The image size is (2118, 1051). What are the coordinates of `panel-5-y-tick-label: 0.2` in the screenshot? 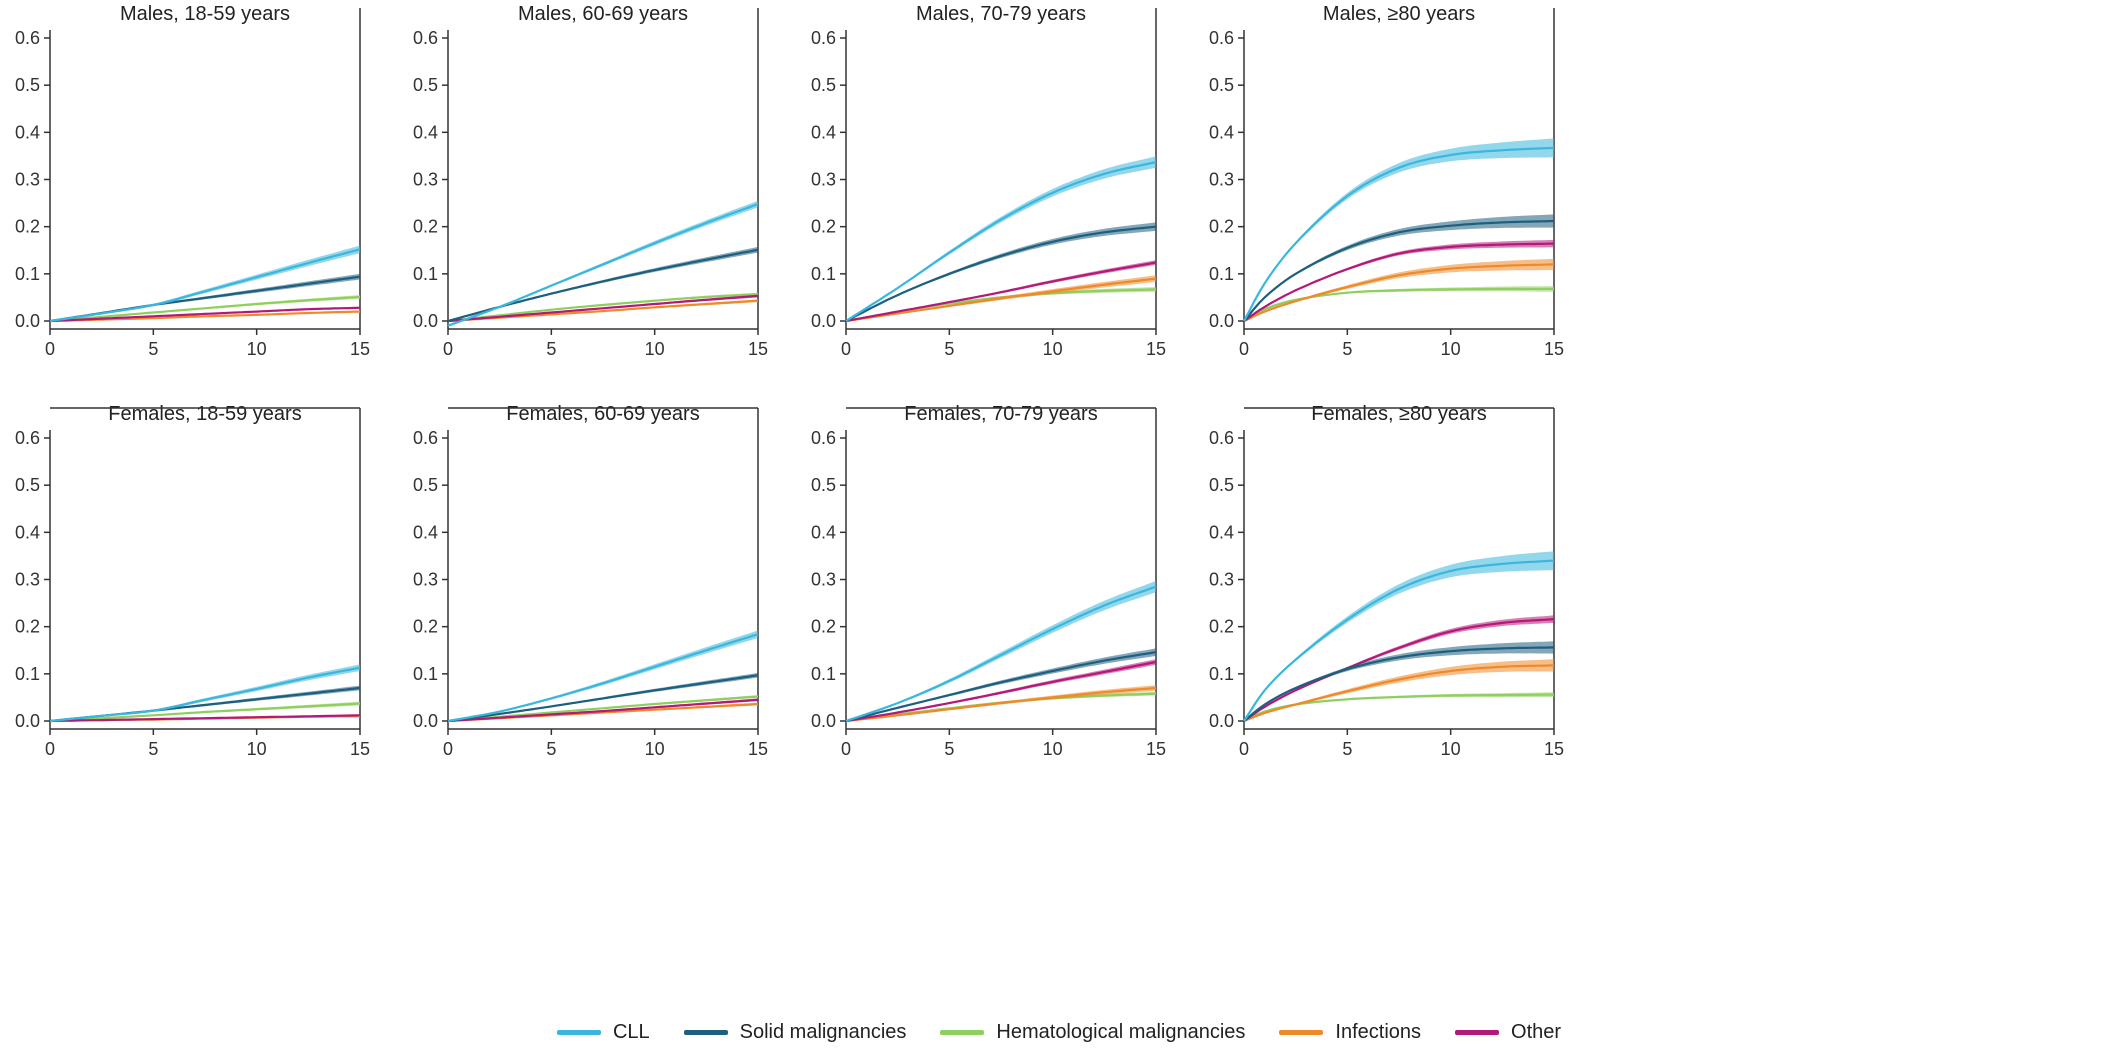 It's located at (27, 627).